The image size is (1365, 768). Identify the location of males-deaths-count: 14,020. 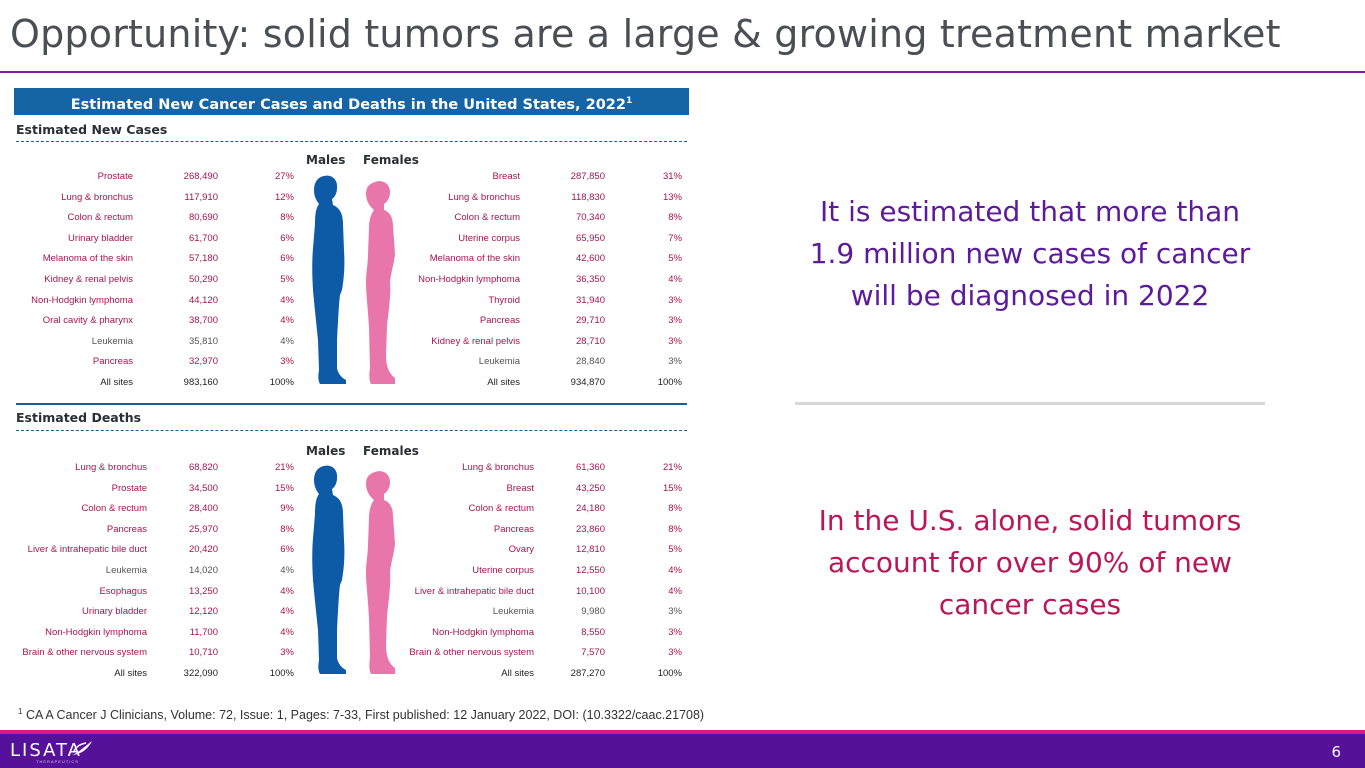
(203, 570).